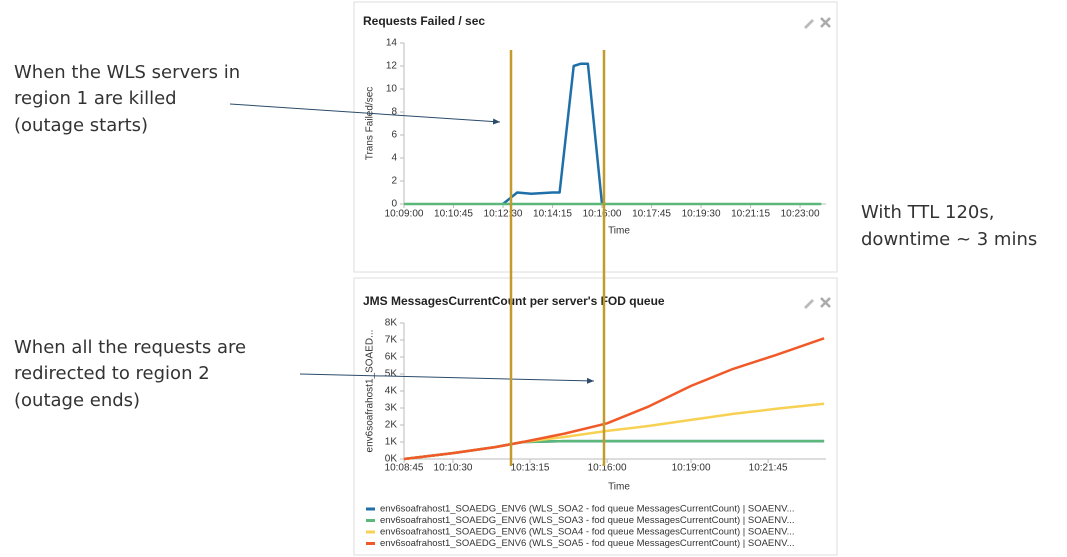 The height and width of the screenshot is (557, 1067). Describe the element at coordinates (552, 214) in the screenshot. I see `x-tick-label: 10:14:15` at that location.